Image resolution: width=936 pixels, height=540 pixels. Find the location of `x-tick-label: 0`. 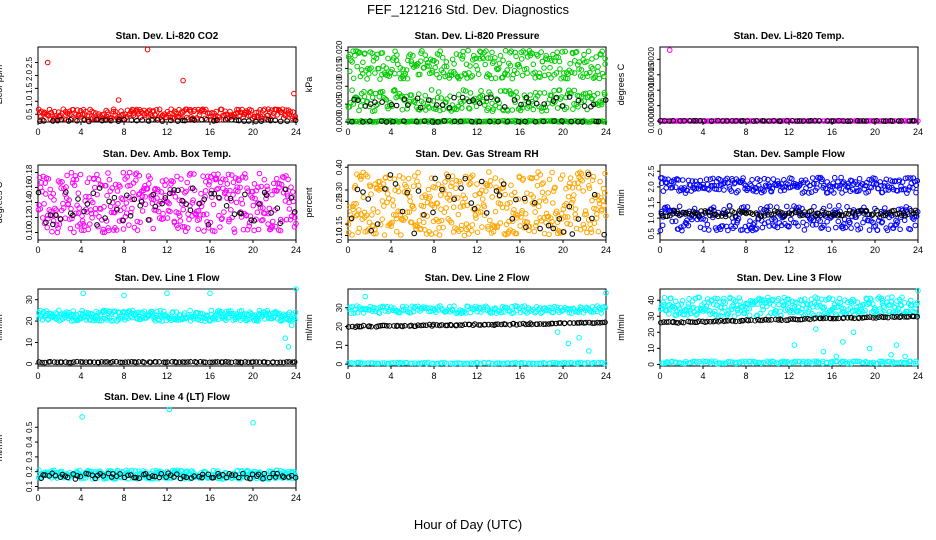

x-tick-label: 0 is located at coordinates (347, 132).